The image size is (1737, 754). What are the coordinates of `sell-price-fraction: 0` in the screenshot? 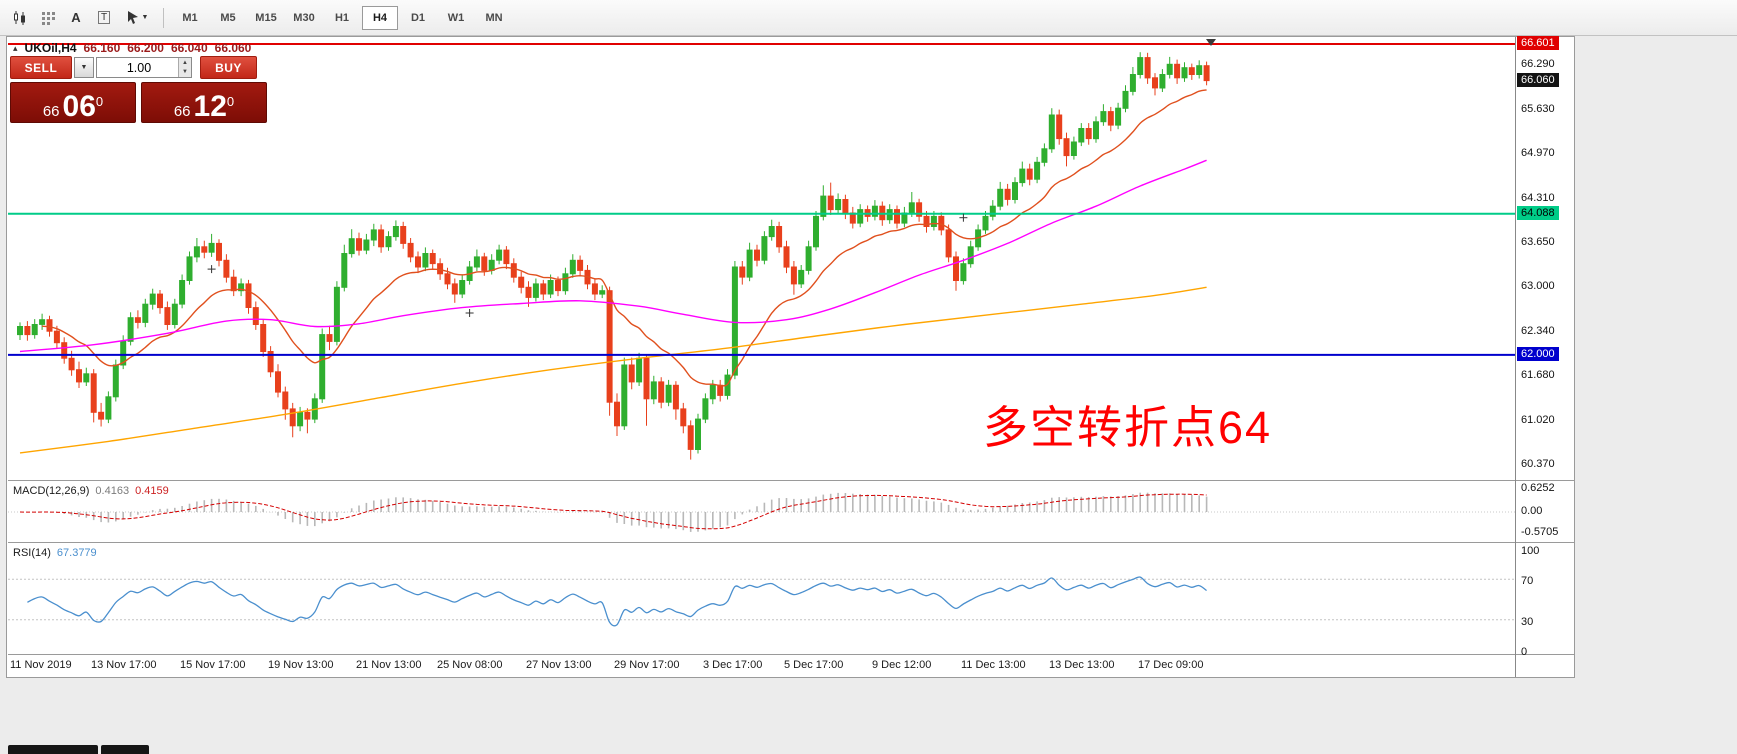 It's located at (99, 101).